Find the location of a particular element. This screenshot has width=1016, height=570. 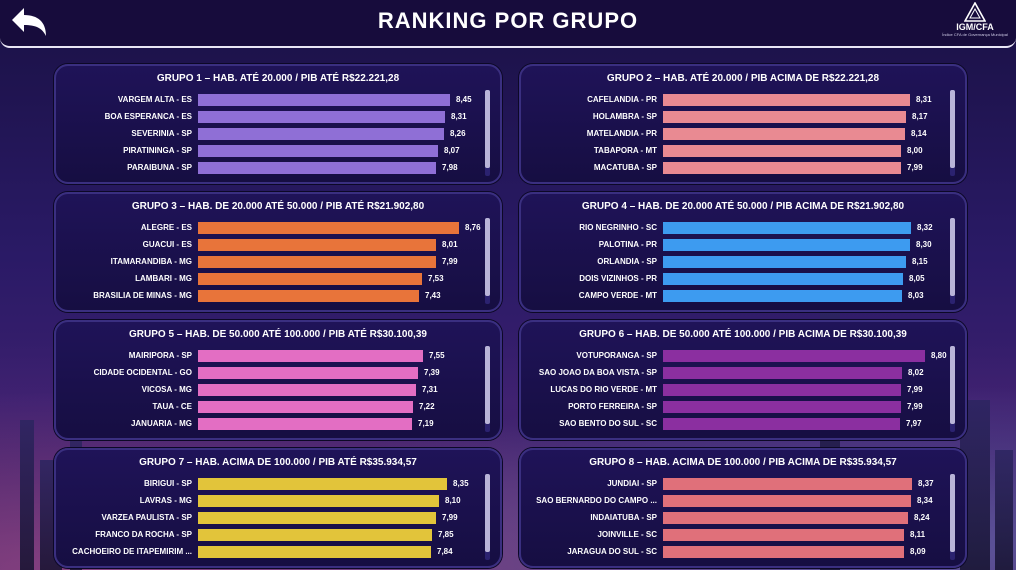

ranking-row: TABAPORA - MT 8,00 is located at coordinates (741, 151).